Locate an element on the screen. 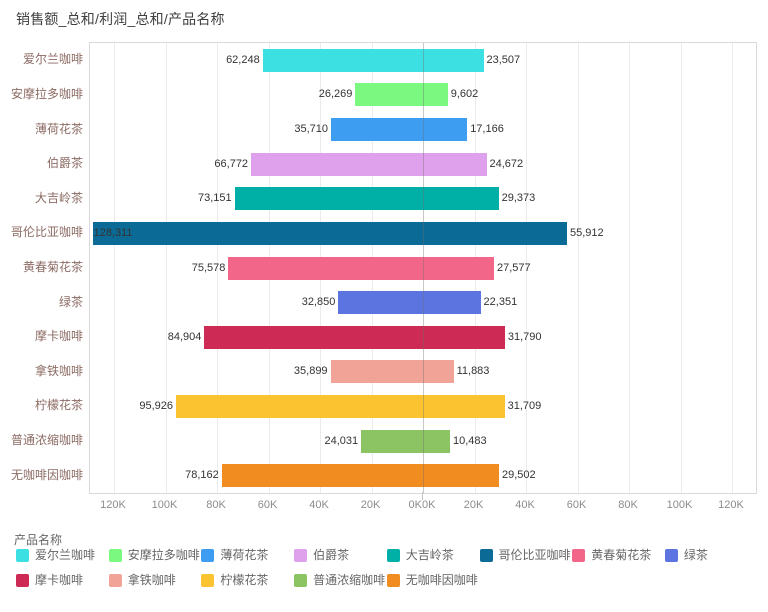 The width and height of the screenshot is (768, 612). legend-item-label: 无咖啡因咖啡 is located at coordinates (441, 580).